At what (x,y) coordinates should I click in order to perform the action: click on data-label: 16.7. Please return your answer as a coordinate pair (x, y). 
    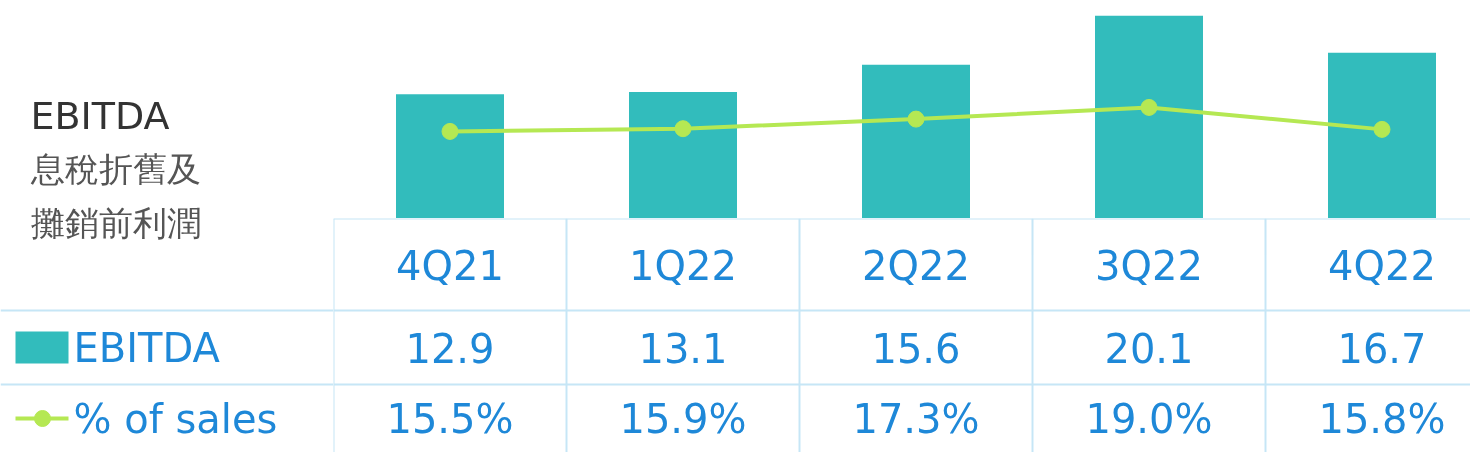
    Looking at the image, I should click on (1382, 348).